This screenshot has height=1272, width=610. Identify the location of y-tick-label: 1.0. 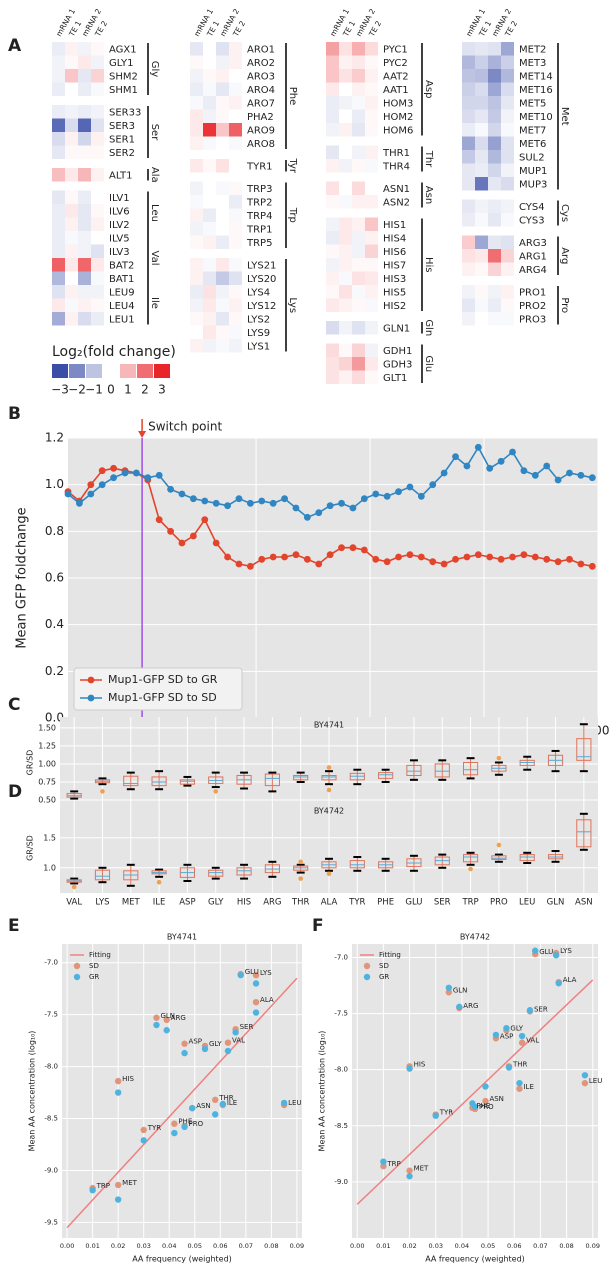
(54, 484).